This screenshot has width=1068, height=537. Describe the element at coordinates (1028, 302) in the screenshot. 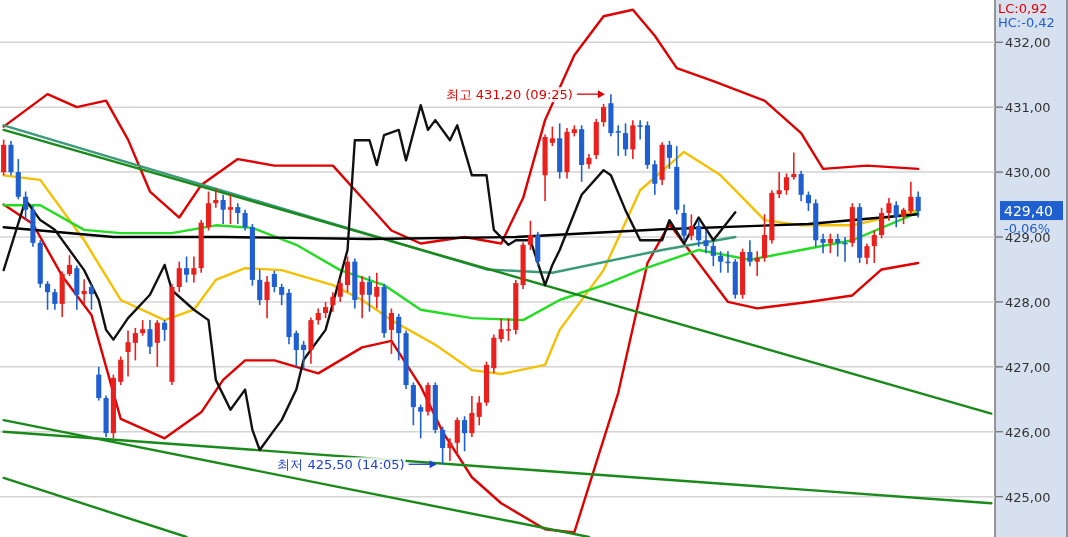

I see `y-tick-label: 428,00` at that location.